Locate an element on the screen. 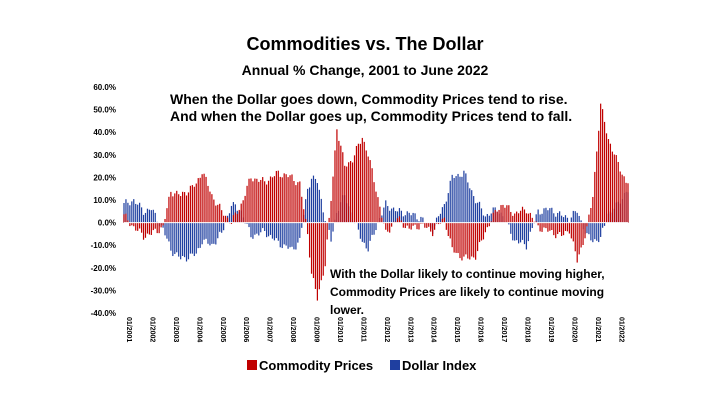 The image size is (720, 405). x-tick-label: 01/2012 is located at coordinates (386, 329).